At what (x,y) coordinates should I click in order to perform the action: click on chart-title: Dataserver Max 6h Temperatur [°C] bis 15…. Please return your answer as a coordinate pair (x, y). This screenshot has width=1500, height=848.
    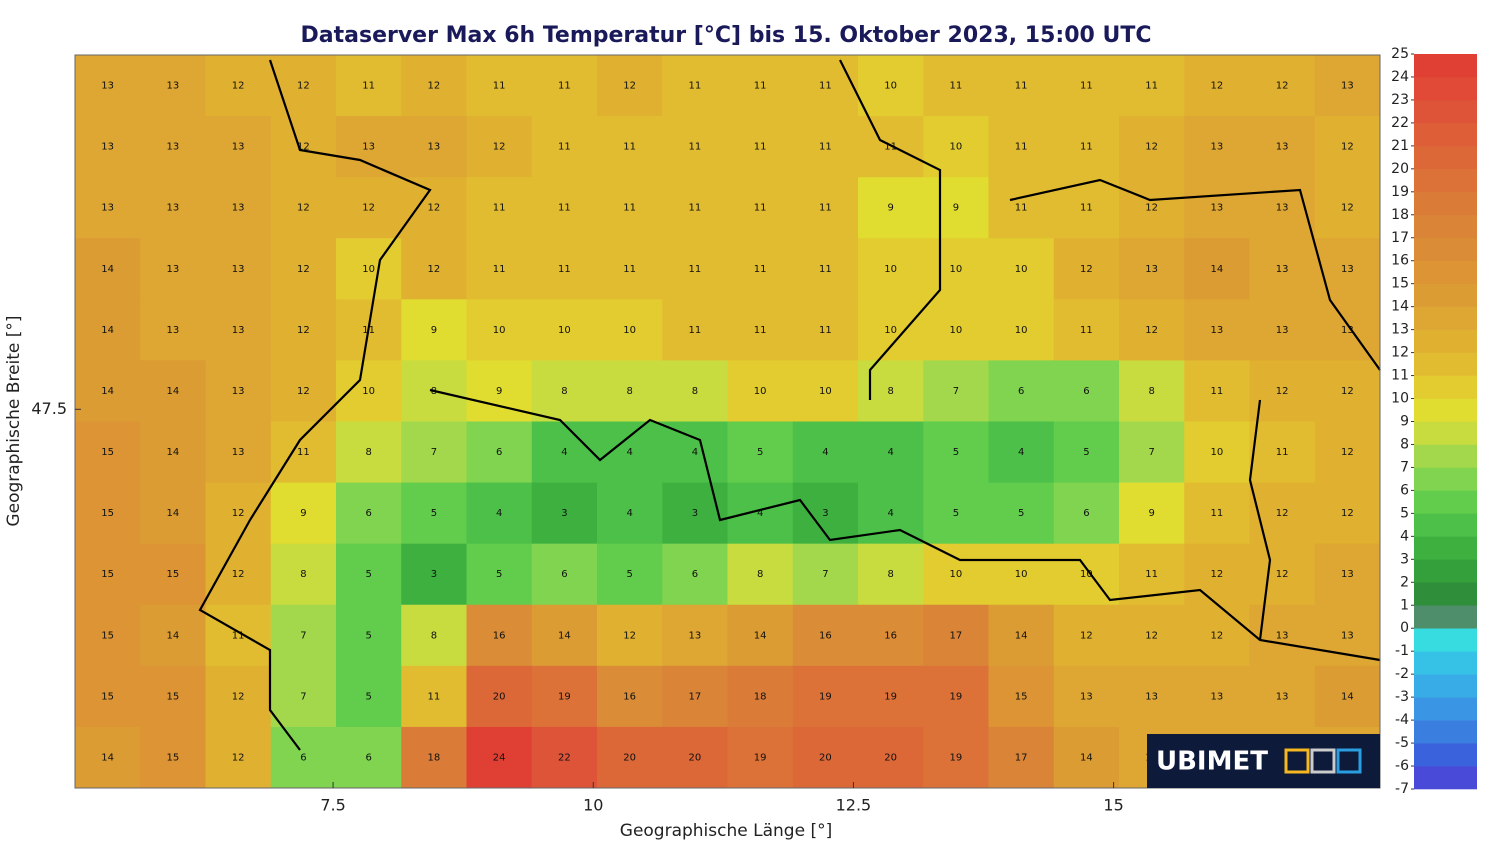
    Looking at the image, I should click on (726, 35).